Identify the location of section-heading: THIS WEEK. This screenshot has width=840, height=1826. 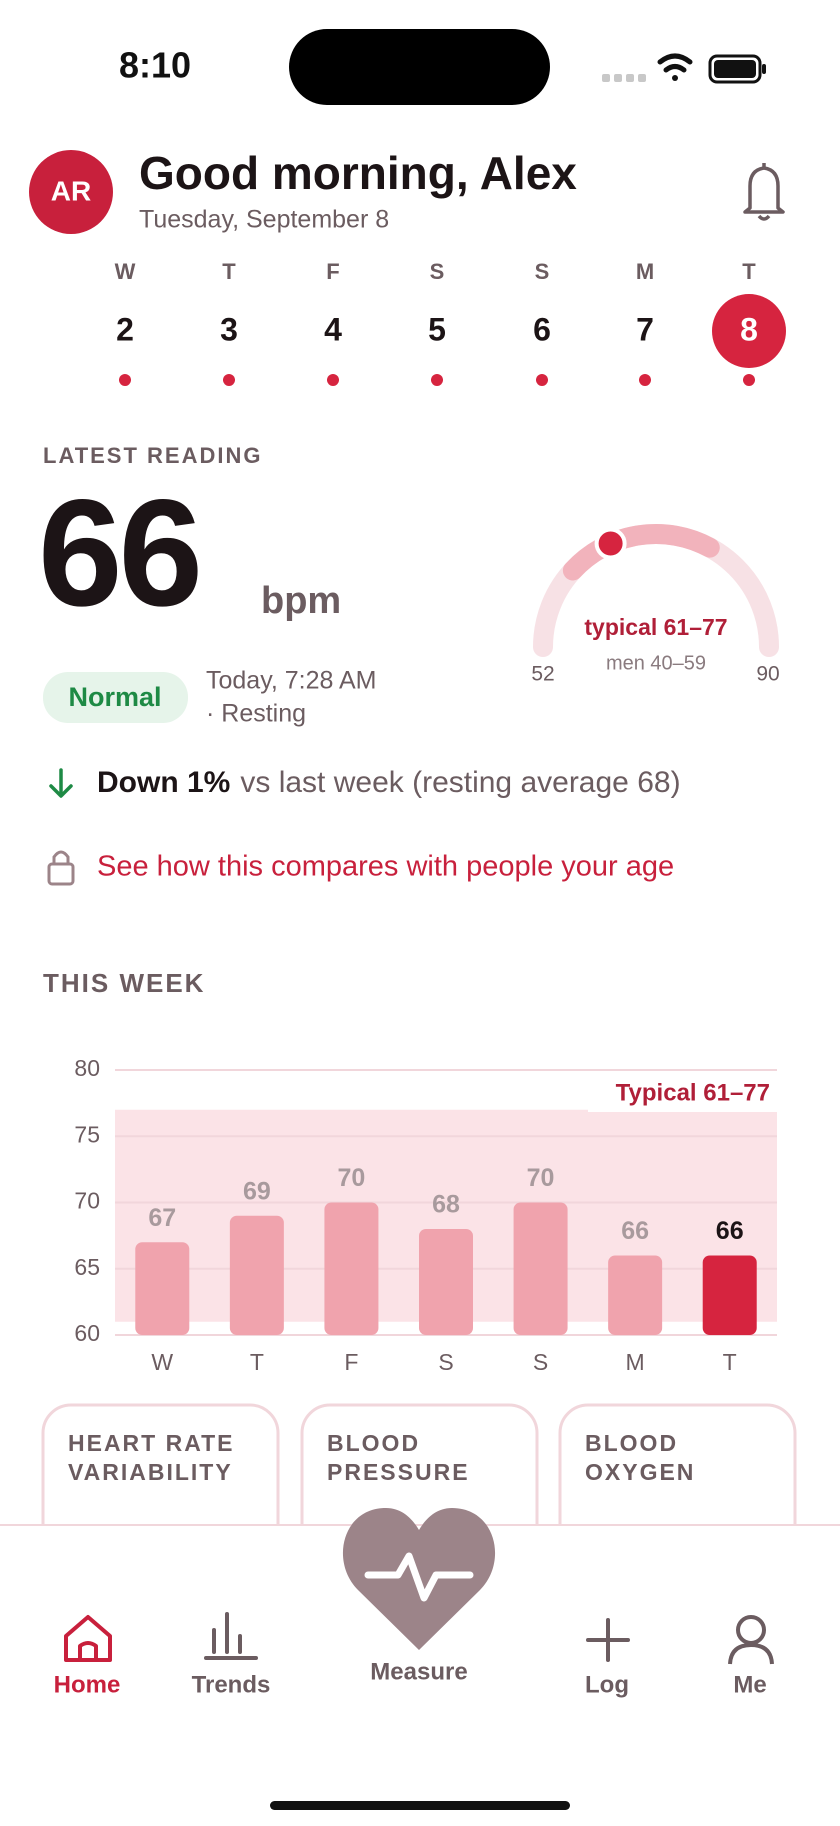
(124, 983).